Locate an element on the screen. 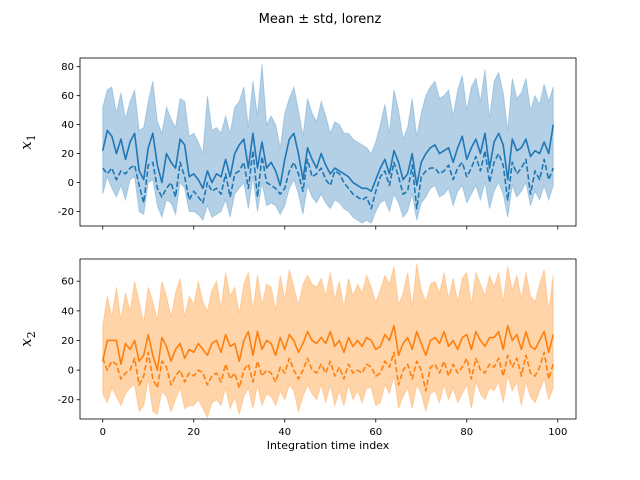  panel-1-ytick-label: 40 is located at coordinates (67, 125).